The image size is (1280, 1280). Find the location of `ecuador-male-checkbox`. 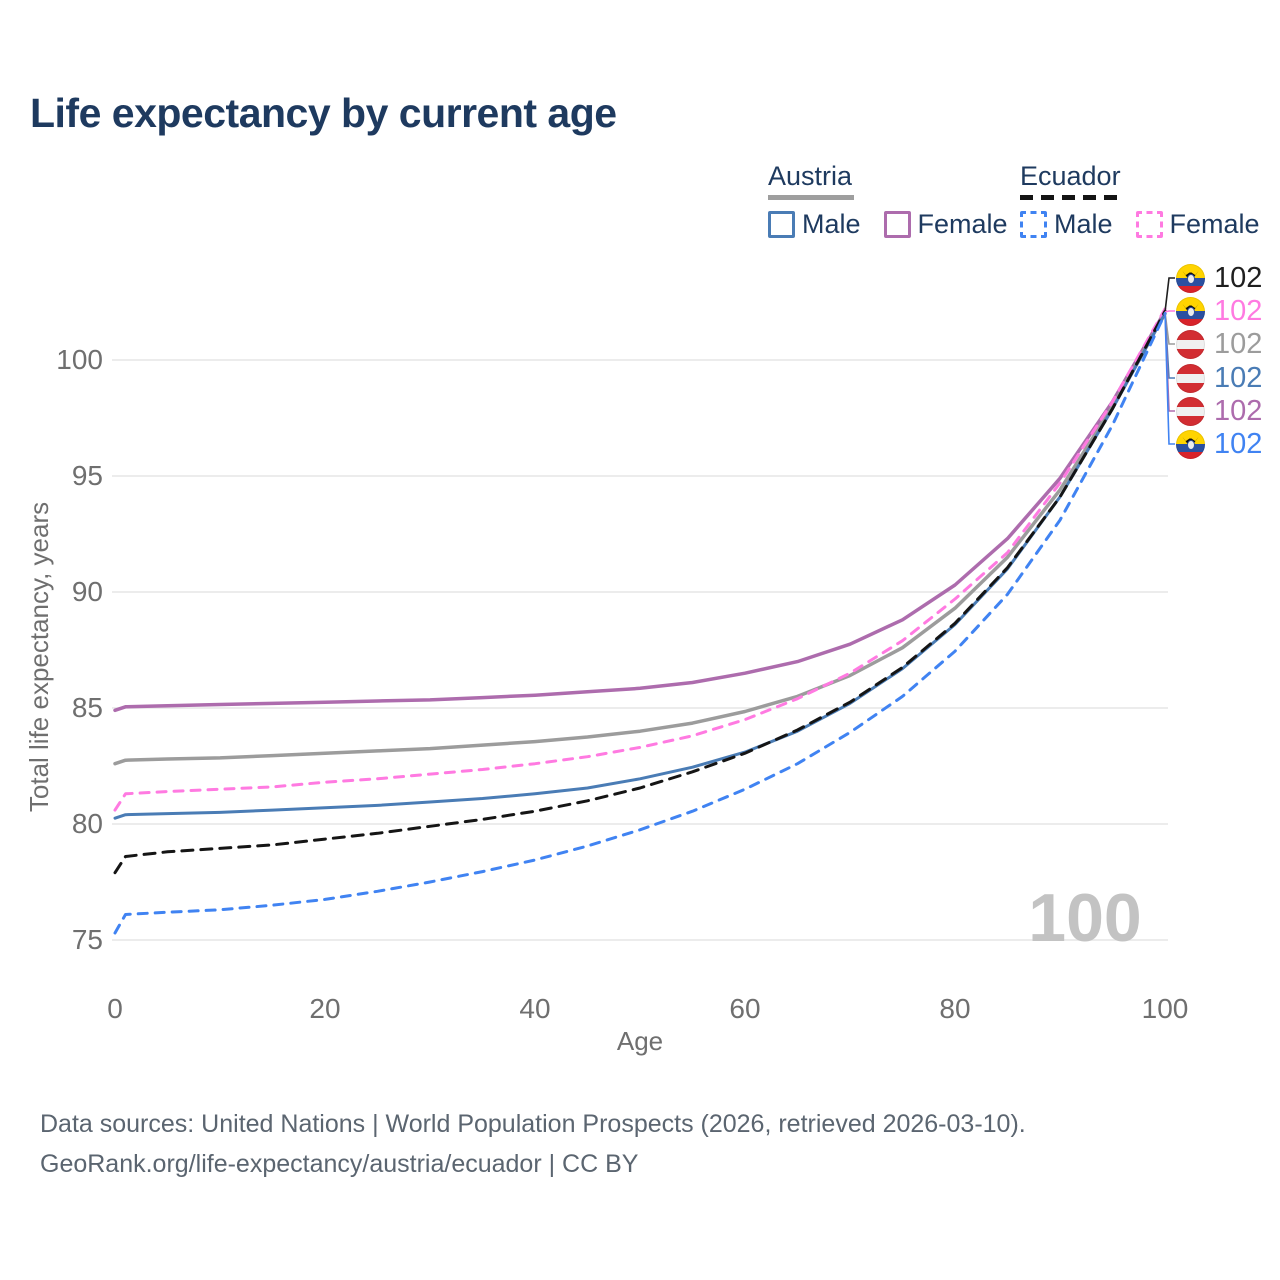

ecuador-male-checkbox is located at coordinates (1033, 224).